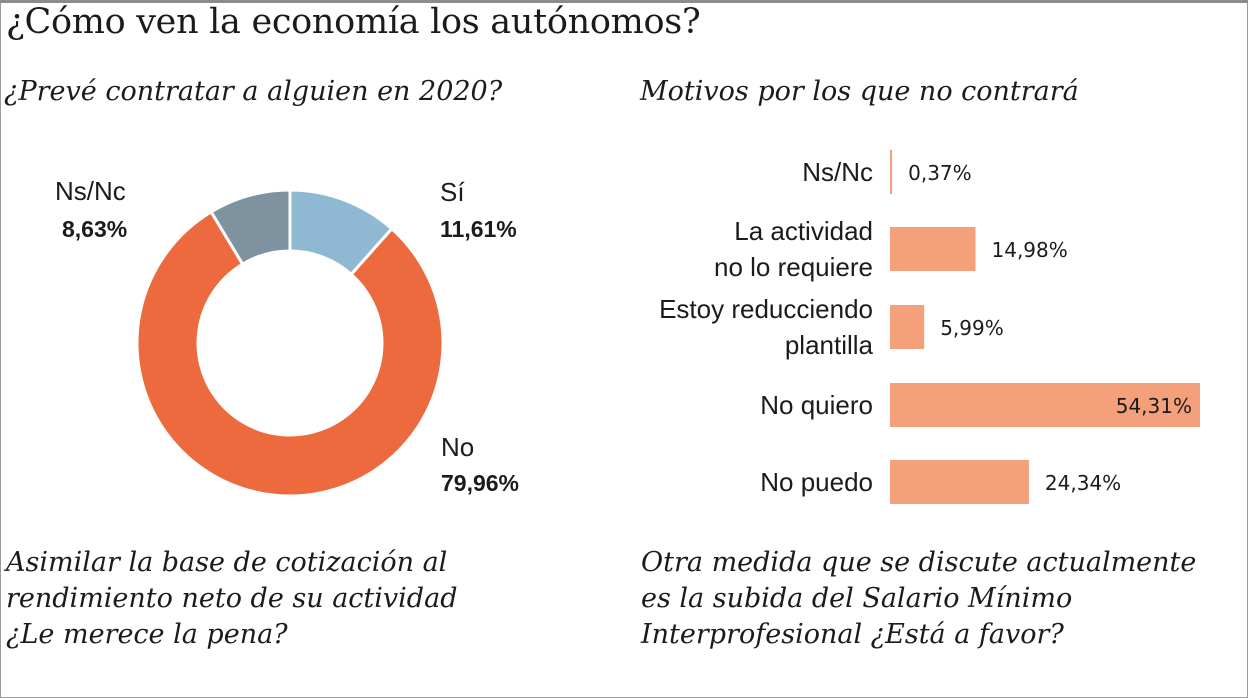  What do you see at coordinates (478, 229) in the screenshot?
I see `slice-value-si: 11,61%` at bounding box center [478, 229].